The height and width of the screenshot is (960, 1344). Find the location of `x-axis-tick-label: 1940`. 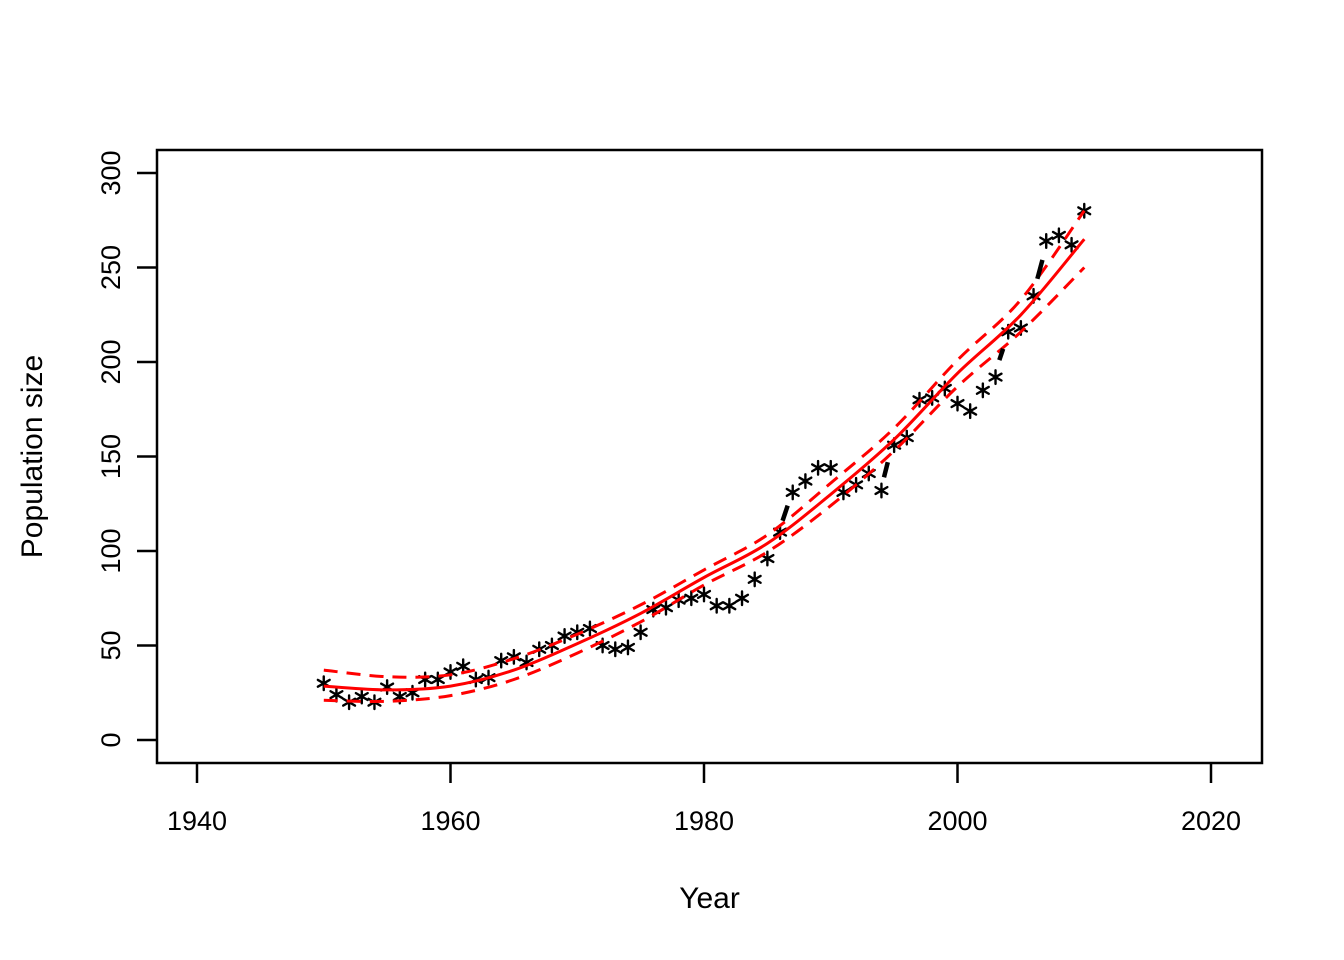

x-axis-tick-label: 1940 is located at coordinates (197, 821).